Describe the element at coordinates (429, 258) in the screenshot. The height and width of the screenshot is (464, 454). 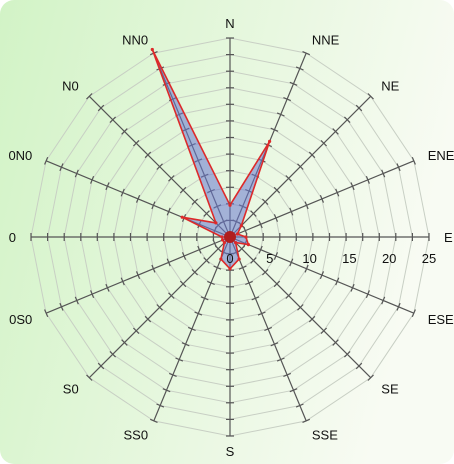
I see `radial-tick-label: 25` at that location.